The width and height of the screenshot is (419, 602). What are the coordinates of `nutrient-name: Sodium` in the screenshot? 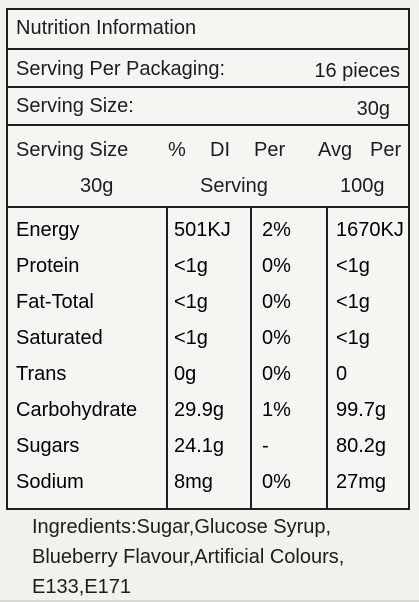 It's located at (50, 482).